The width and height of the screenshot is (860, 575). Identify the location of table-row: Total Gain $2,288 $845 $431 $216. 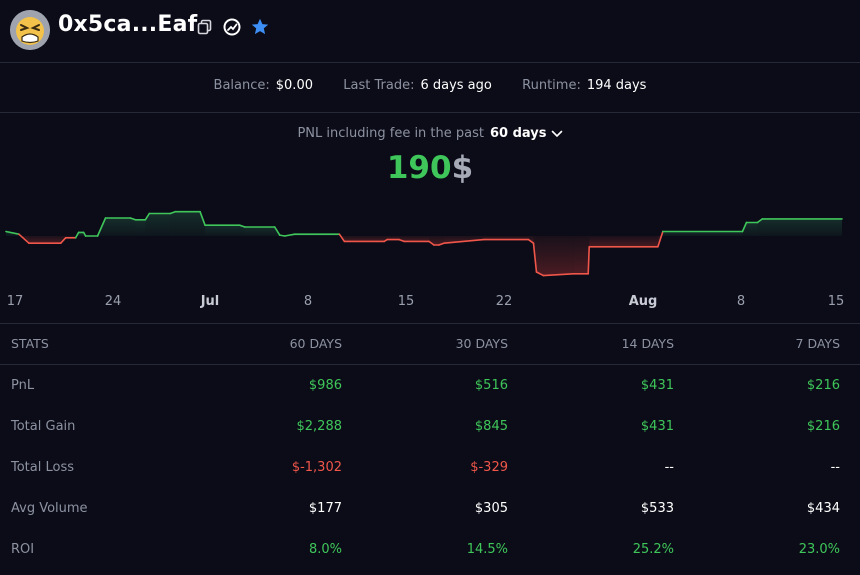
(430, 426).